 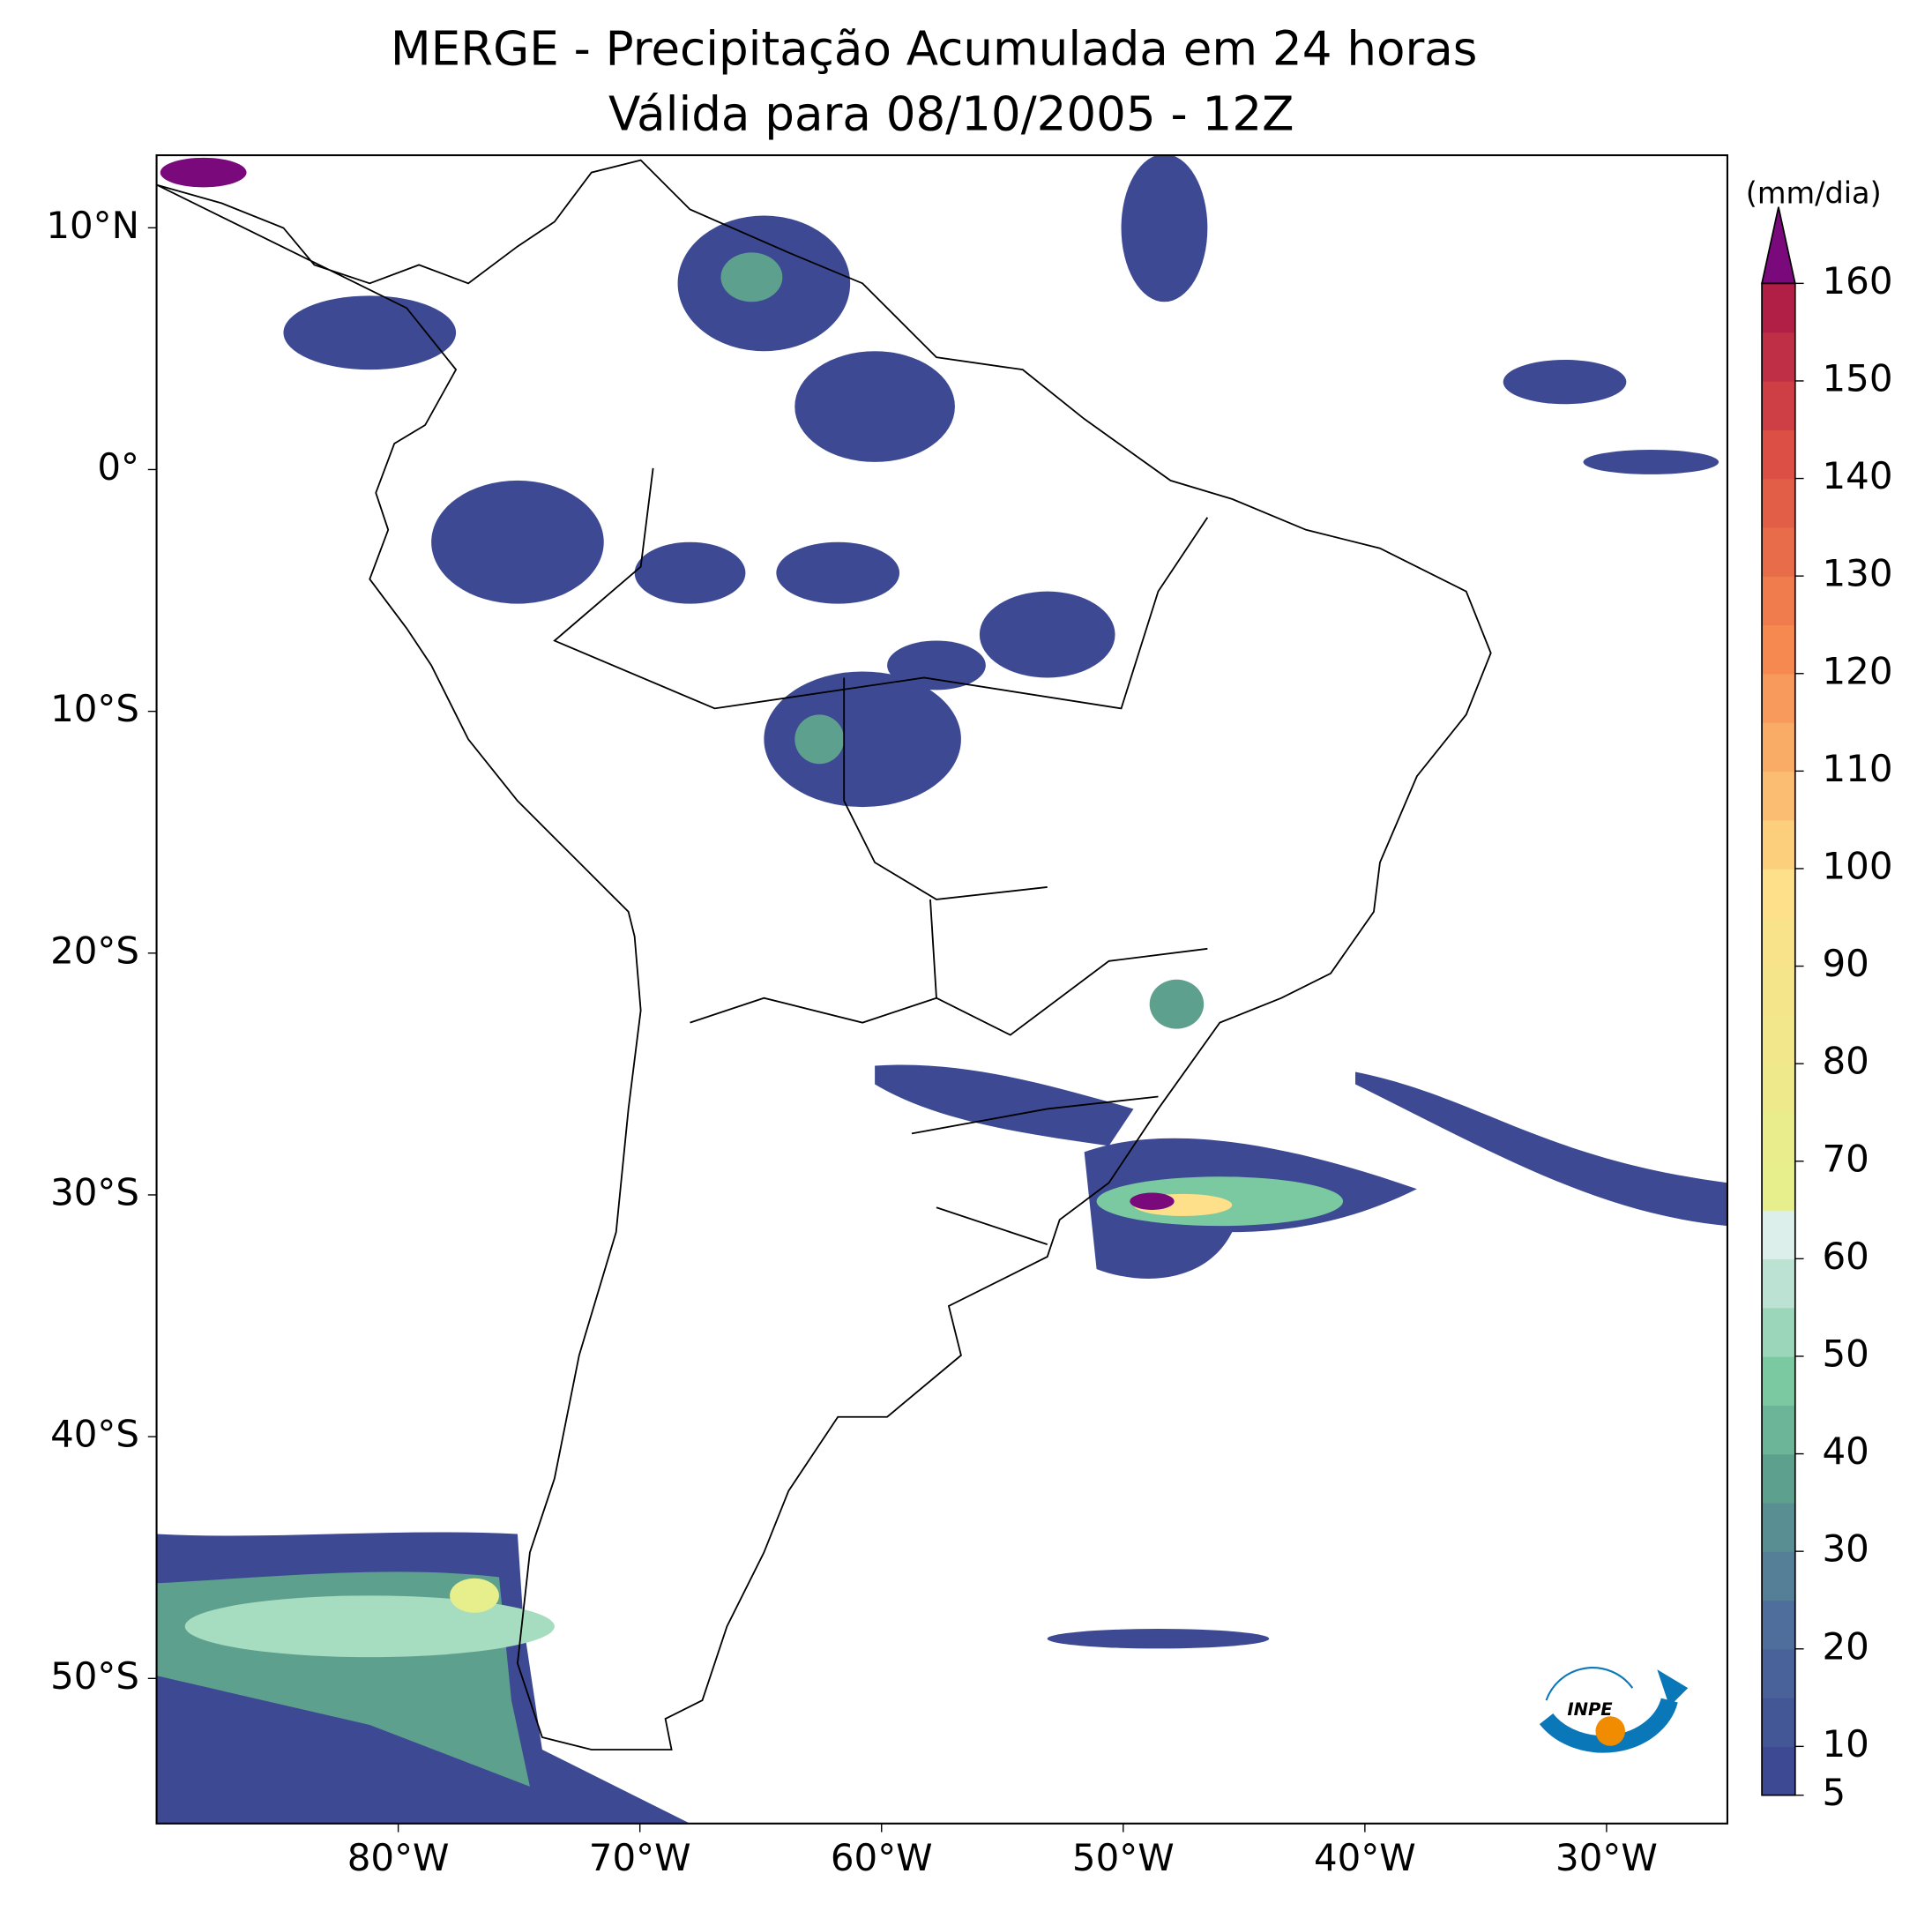 I want to click on colorbar-tick-label: 150, so click(x=1858, y=378).